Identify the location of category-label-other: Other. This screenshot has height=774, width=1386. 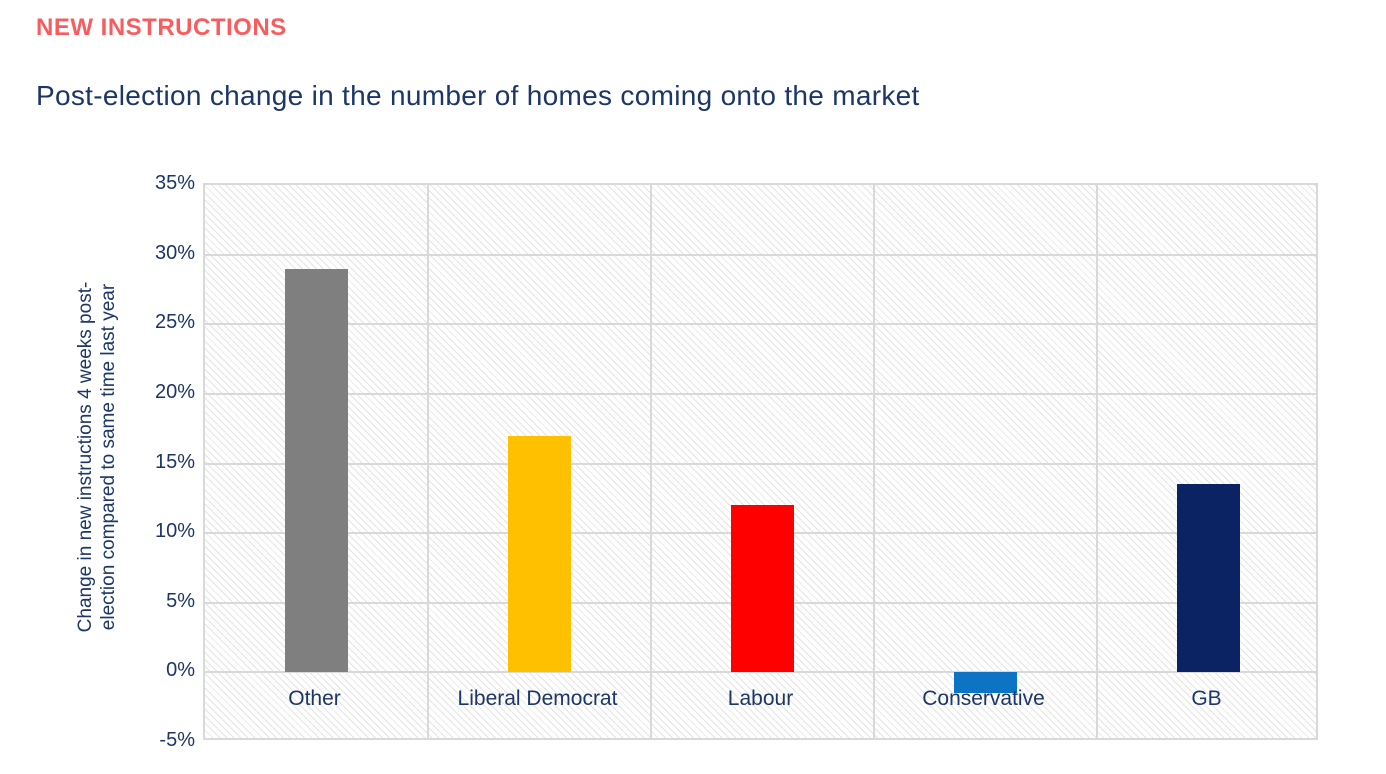
(314, 699).